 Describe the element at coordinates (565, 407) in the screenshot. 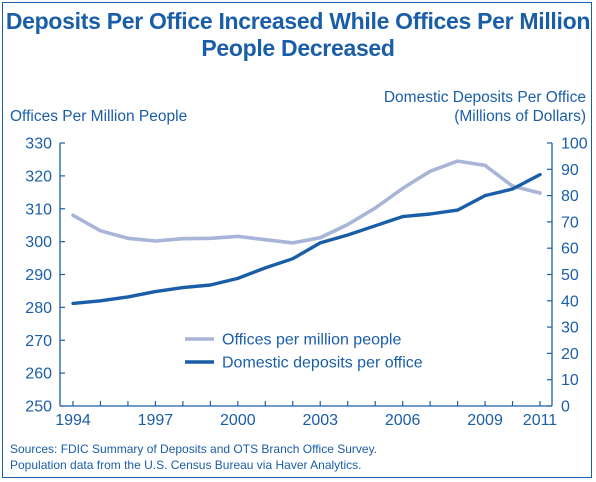

I see `right-tick-label: 0` at that location.